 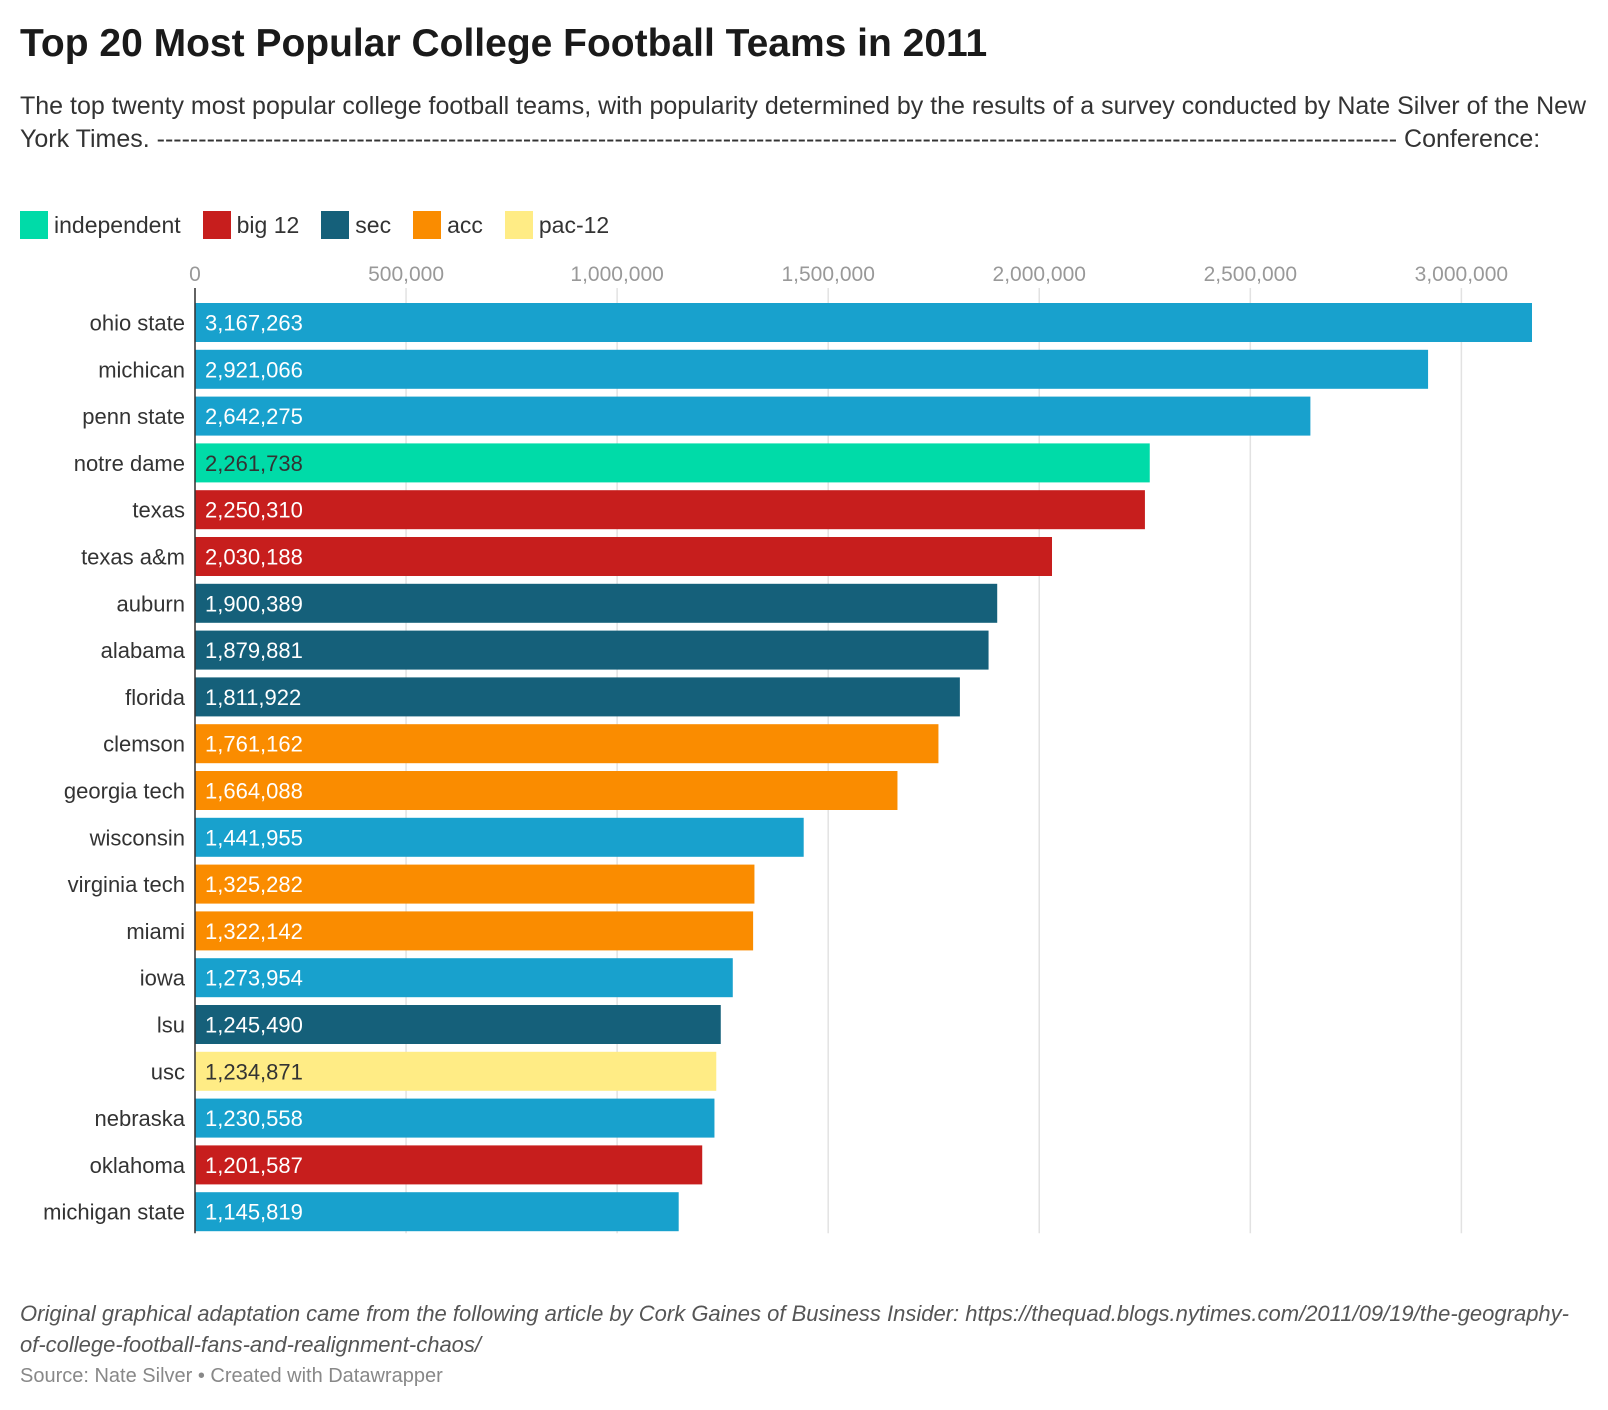 What do you see at coordinates (155, 931) in the screenshot?
I see `category-label: miami` at bounding box center [155, 931].